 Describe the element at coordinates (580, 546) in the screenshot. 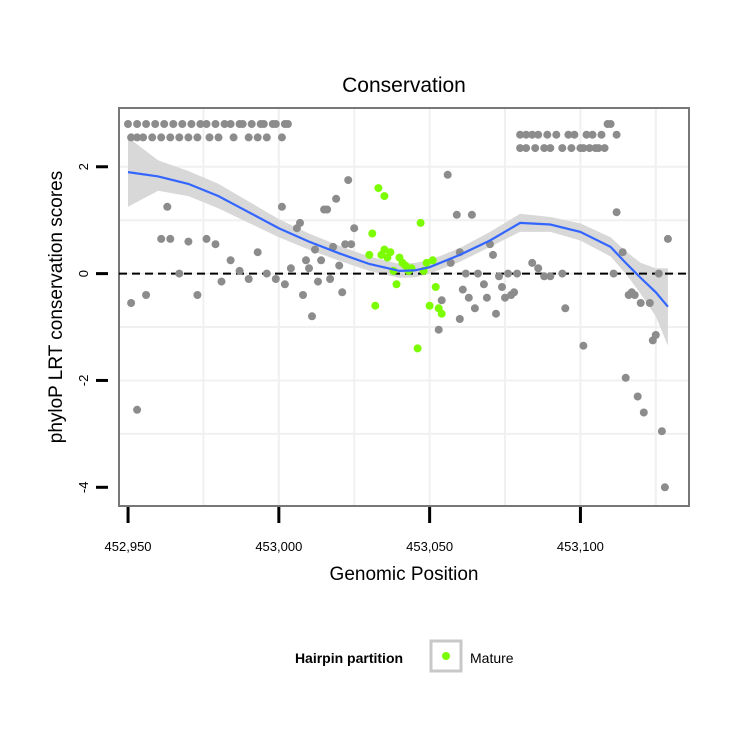

I see `x-tick-label: 453,100` at that location.